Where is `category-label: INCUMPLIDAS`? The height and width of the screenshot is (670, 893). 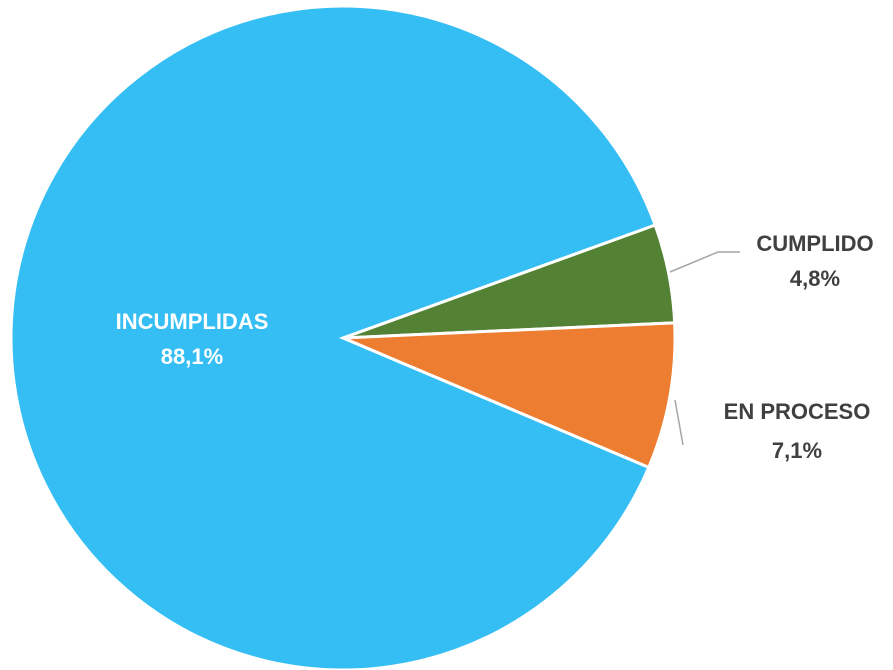
category-label: INCUMPLIDAS is located at coordinates (192, 321).